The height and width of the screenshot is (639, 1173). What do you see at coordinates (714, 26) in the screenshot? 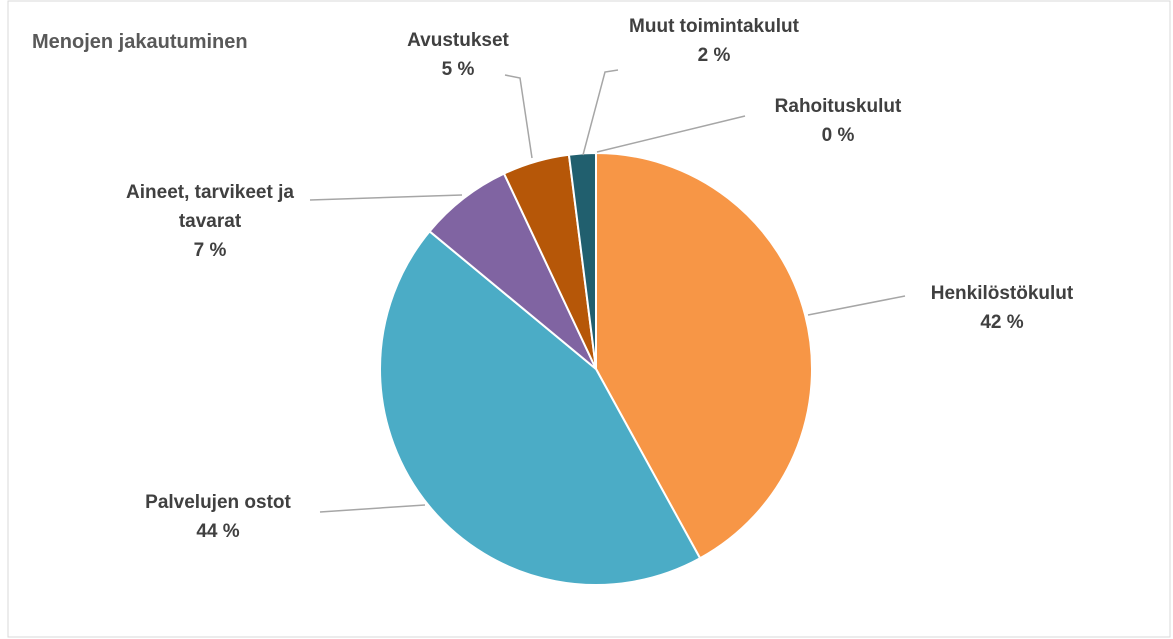
I see `category-label: Muut toimintakulut` at bounding box center [714, 26].